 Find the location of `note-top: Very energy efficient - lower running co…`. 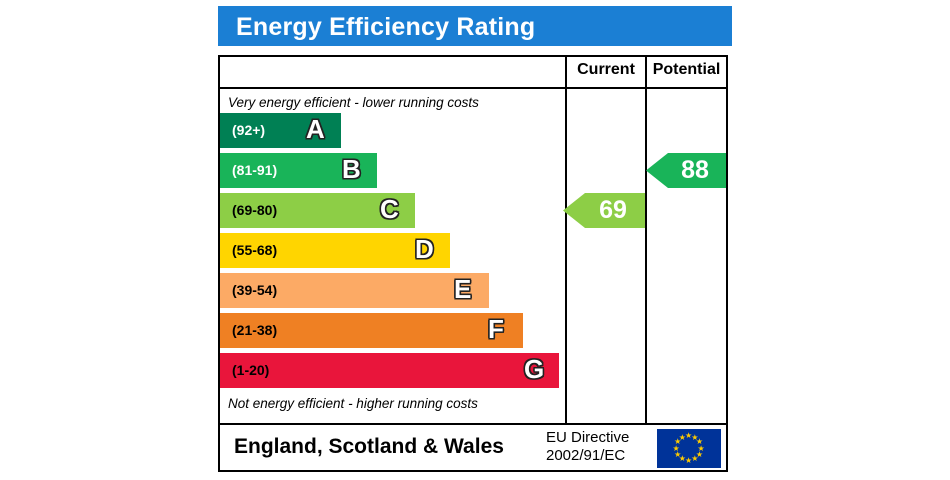

note-top: Very energy efficient - lower running co… is located at coordinates (353, 102).